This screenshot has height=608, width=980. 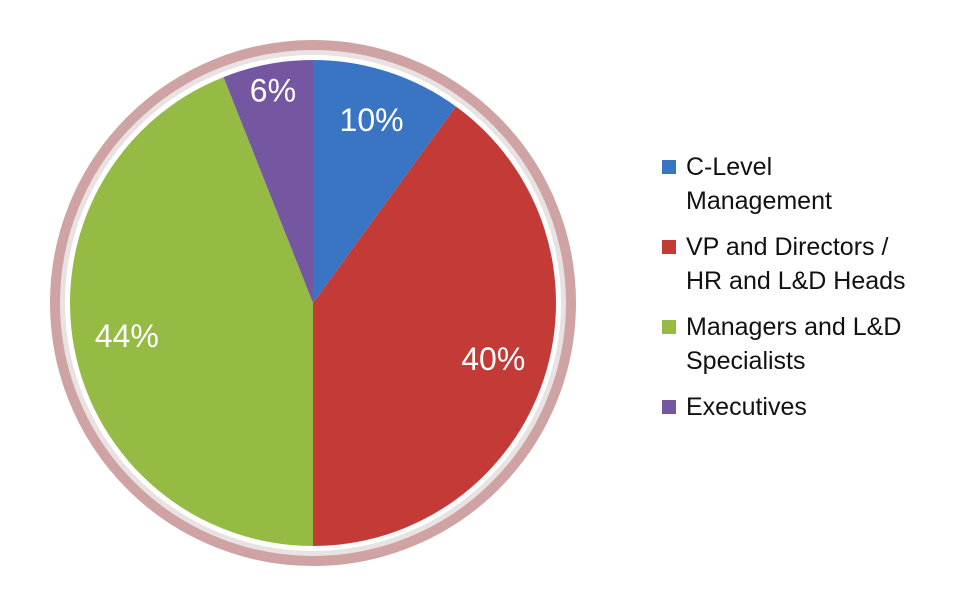 I want to click on slice-label: 6%, so click(x=273, y=90).